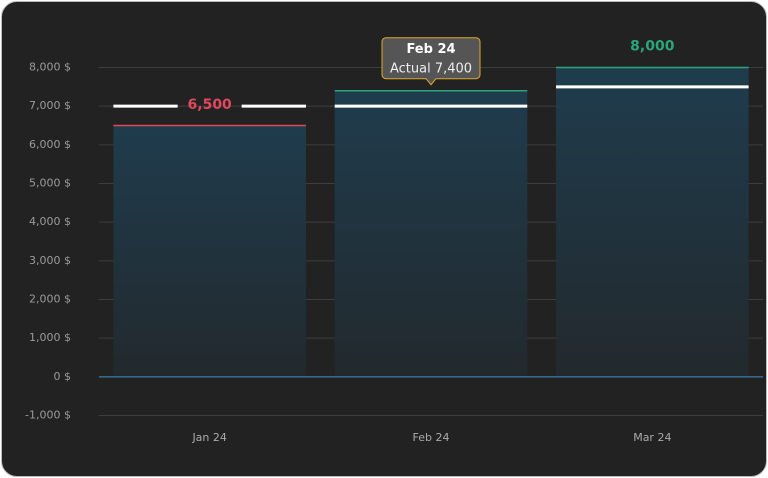 The width and height of the screenshot is (768, 478). I want to click on tooltip-label: Actual, so click(410, 68).